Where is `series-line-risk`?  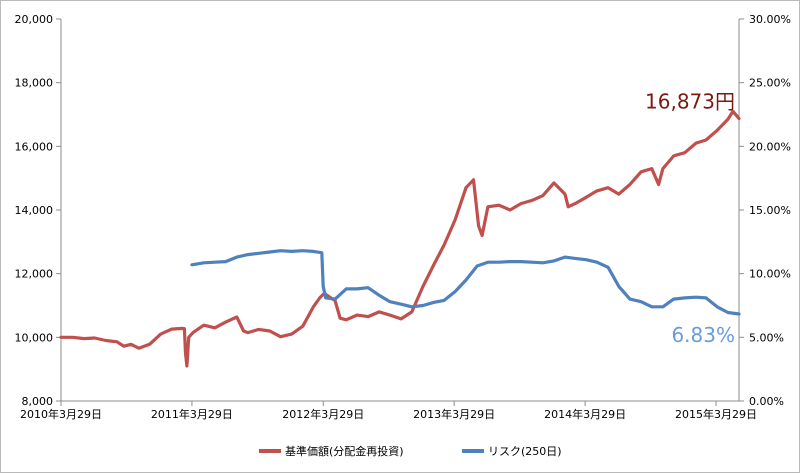
series-line-risk is located at coordinates (465, 282).